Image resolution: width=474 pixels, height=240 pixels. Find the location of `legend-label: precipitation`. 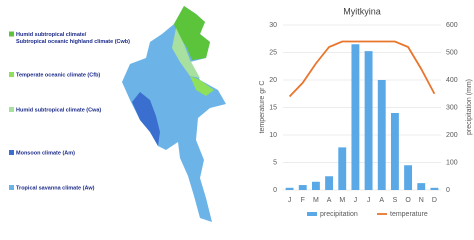

legend-label: precipitation is located at coordinates (339, 214).